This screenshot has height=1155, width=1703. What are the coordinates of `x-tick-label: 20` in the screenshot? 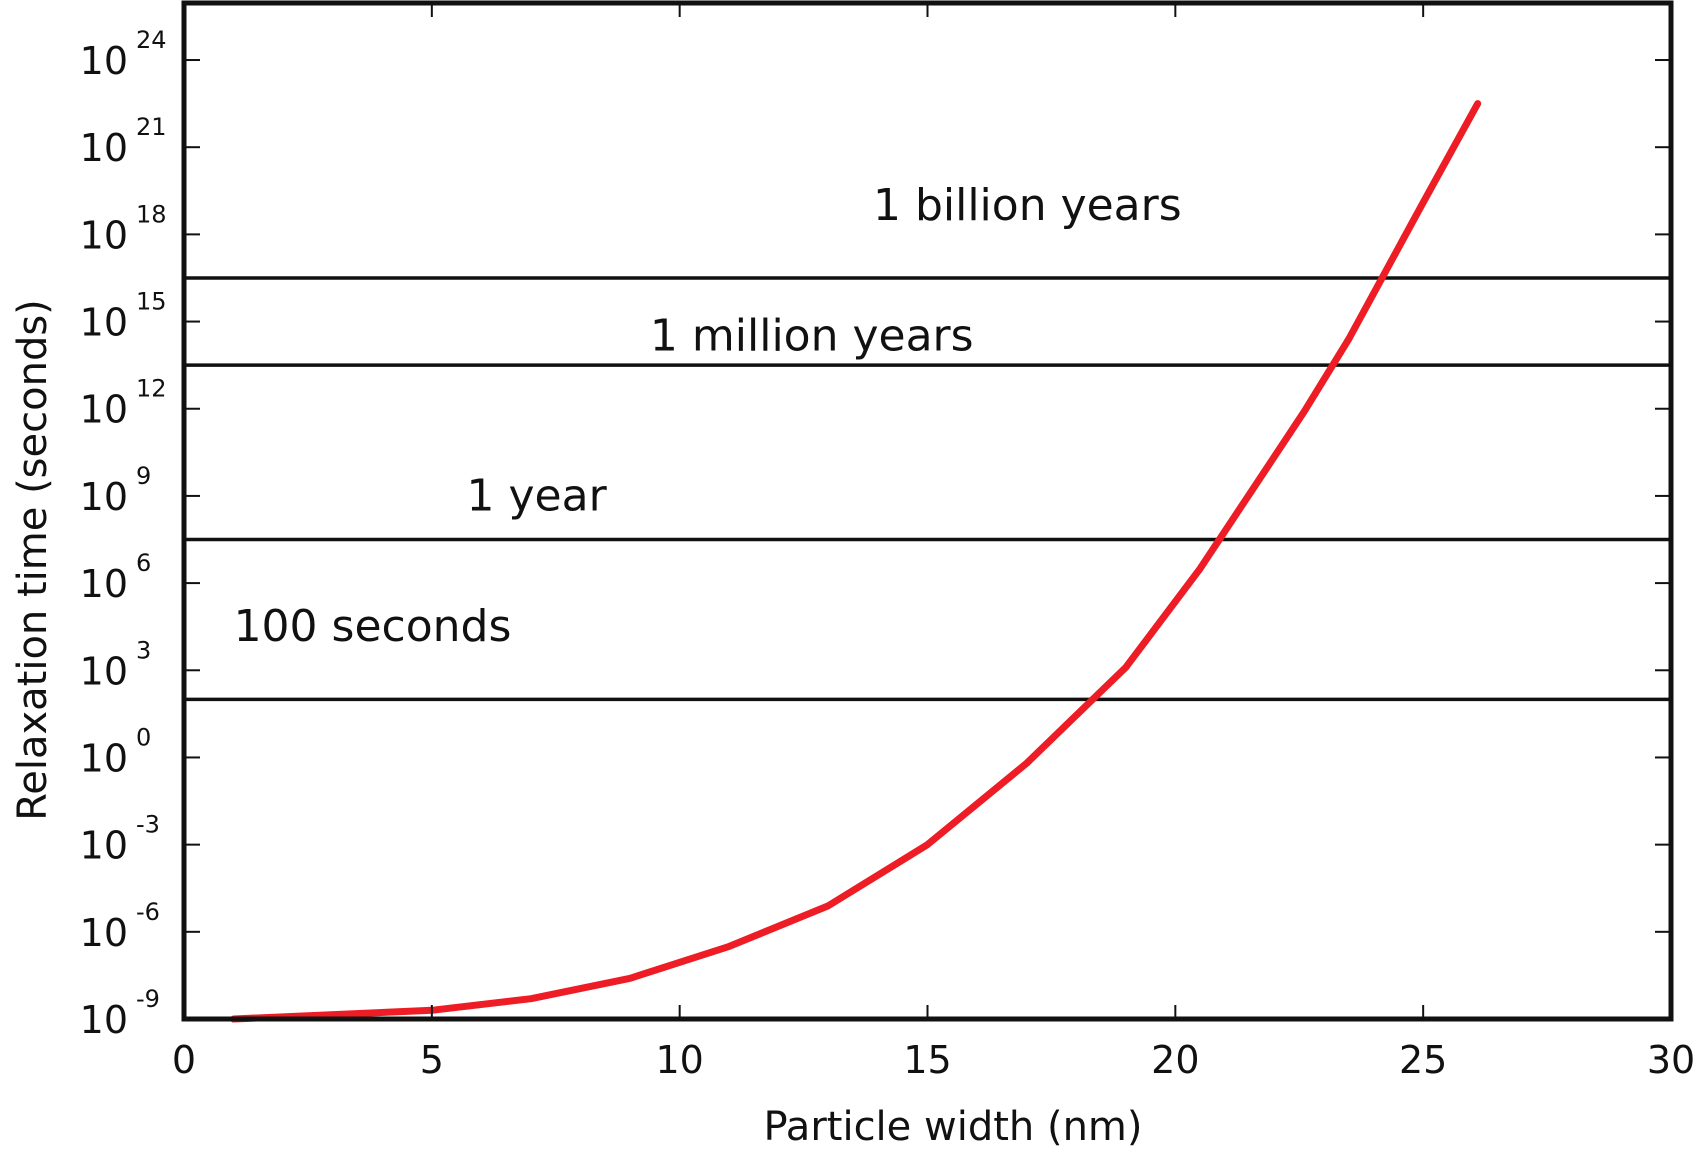 It's located at (1175, 1060).